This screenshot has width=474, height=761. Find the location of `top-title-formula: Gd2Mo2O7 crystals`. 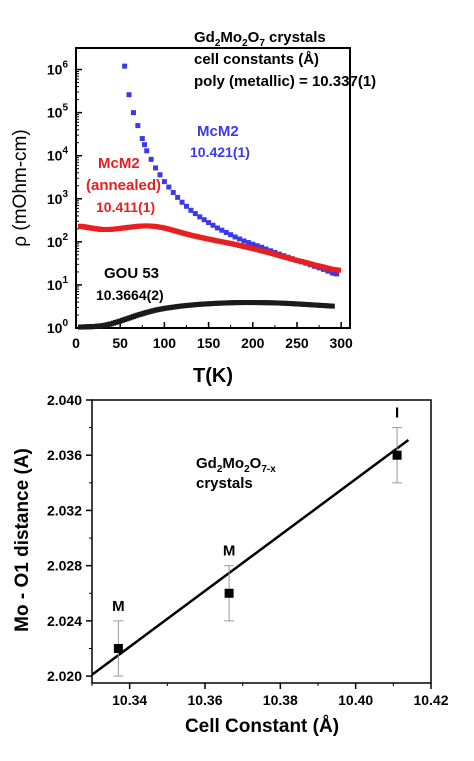

top-title-formula: Gd2Mo2O7 crystals is located at coordinates (260, 39).